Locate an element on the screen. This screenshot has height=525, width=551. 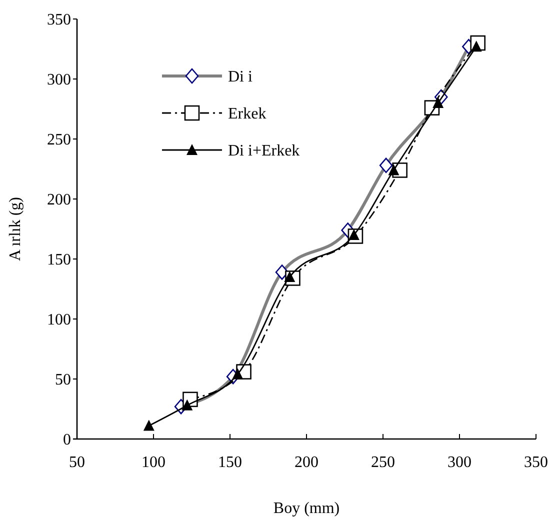
y-tick-label: 350 is located at coordinates (59, 20).